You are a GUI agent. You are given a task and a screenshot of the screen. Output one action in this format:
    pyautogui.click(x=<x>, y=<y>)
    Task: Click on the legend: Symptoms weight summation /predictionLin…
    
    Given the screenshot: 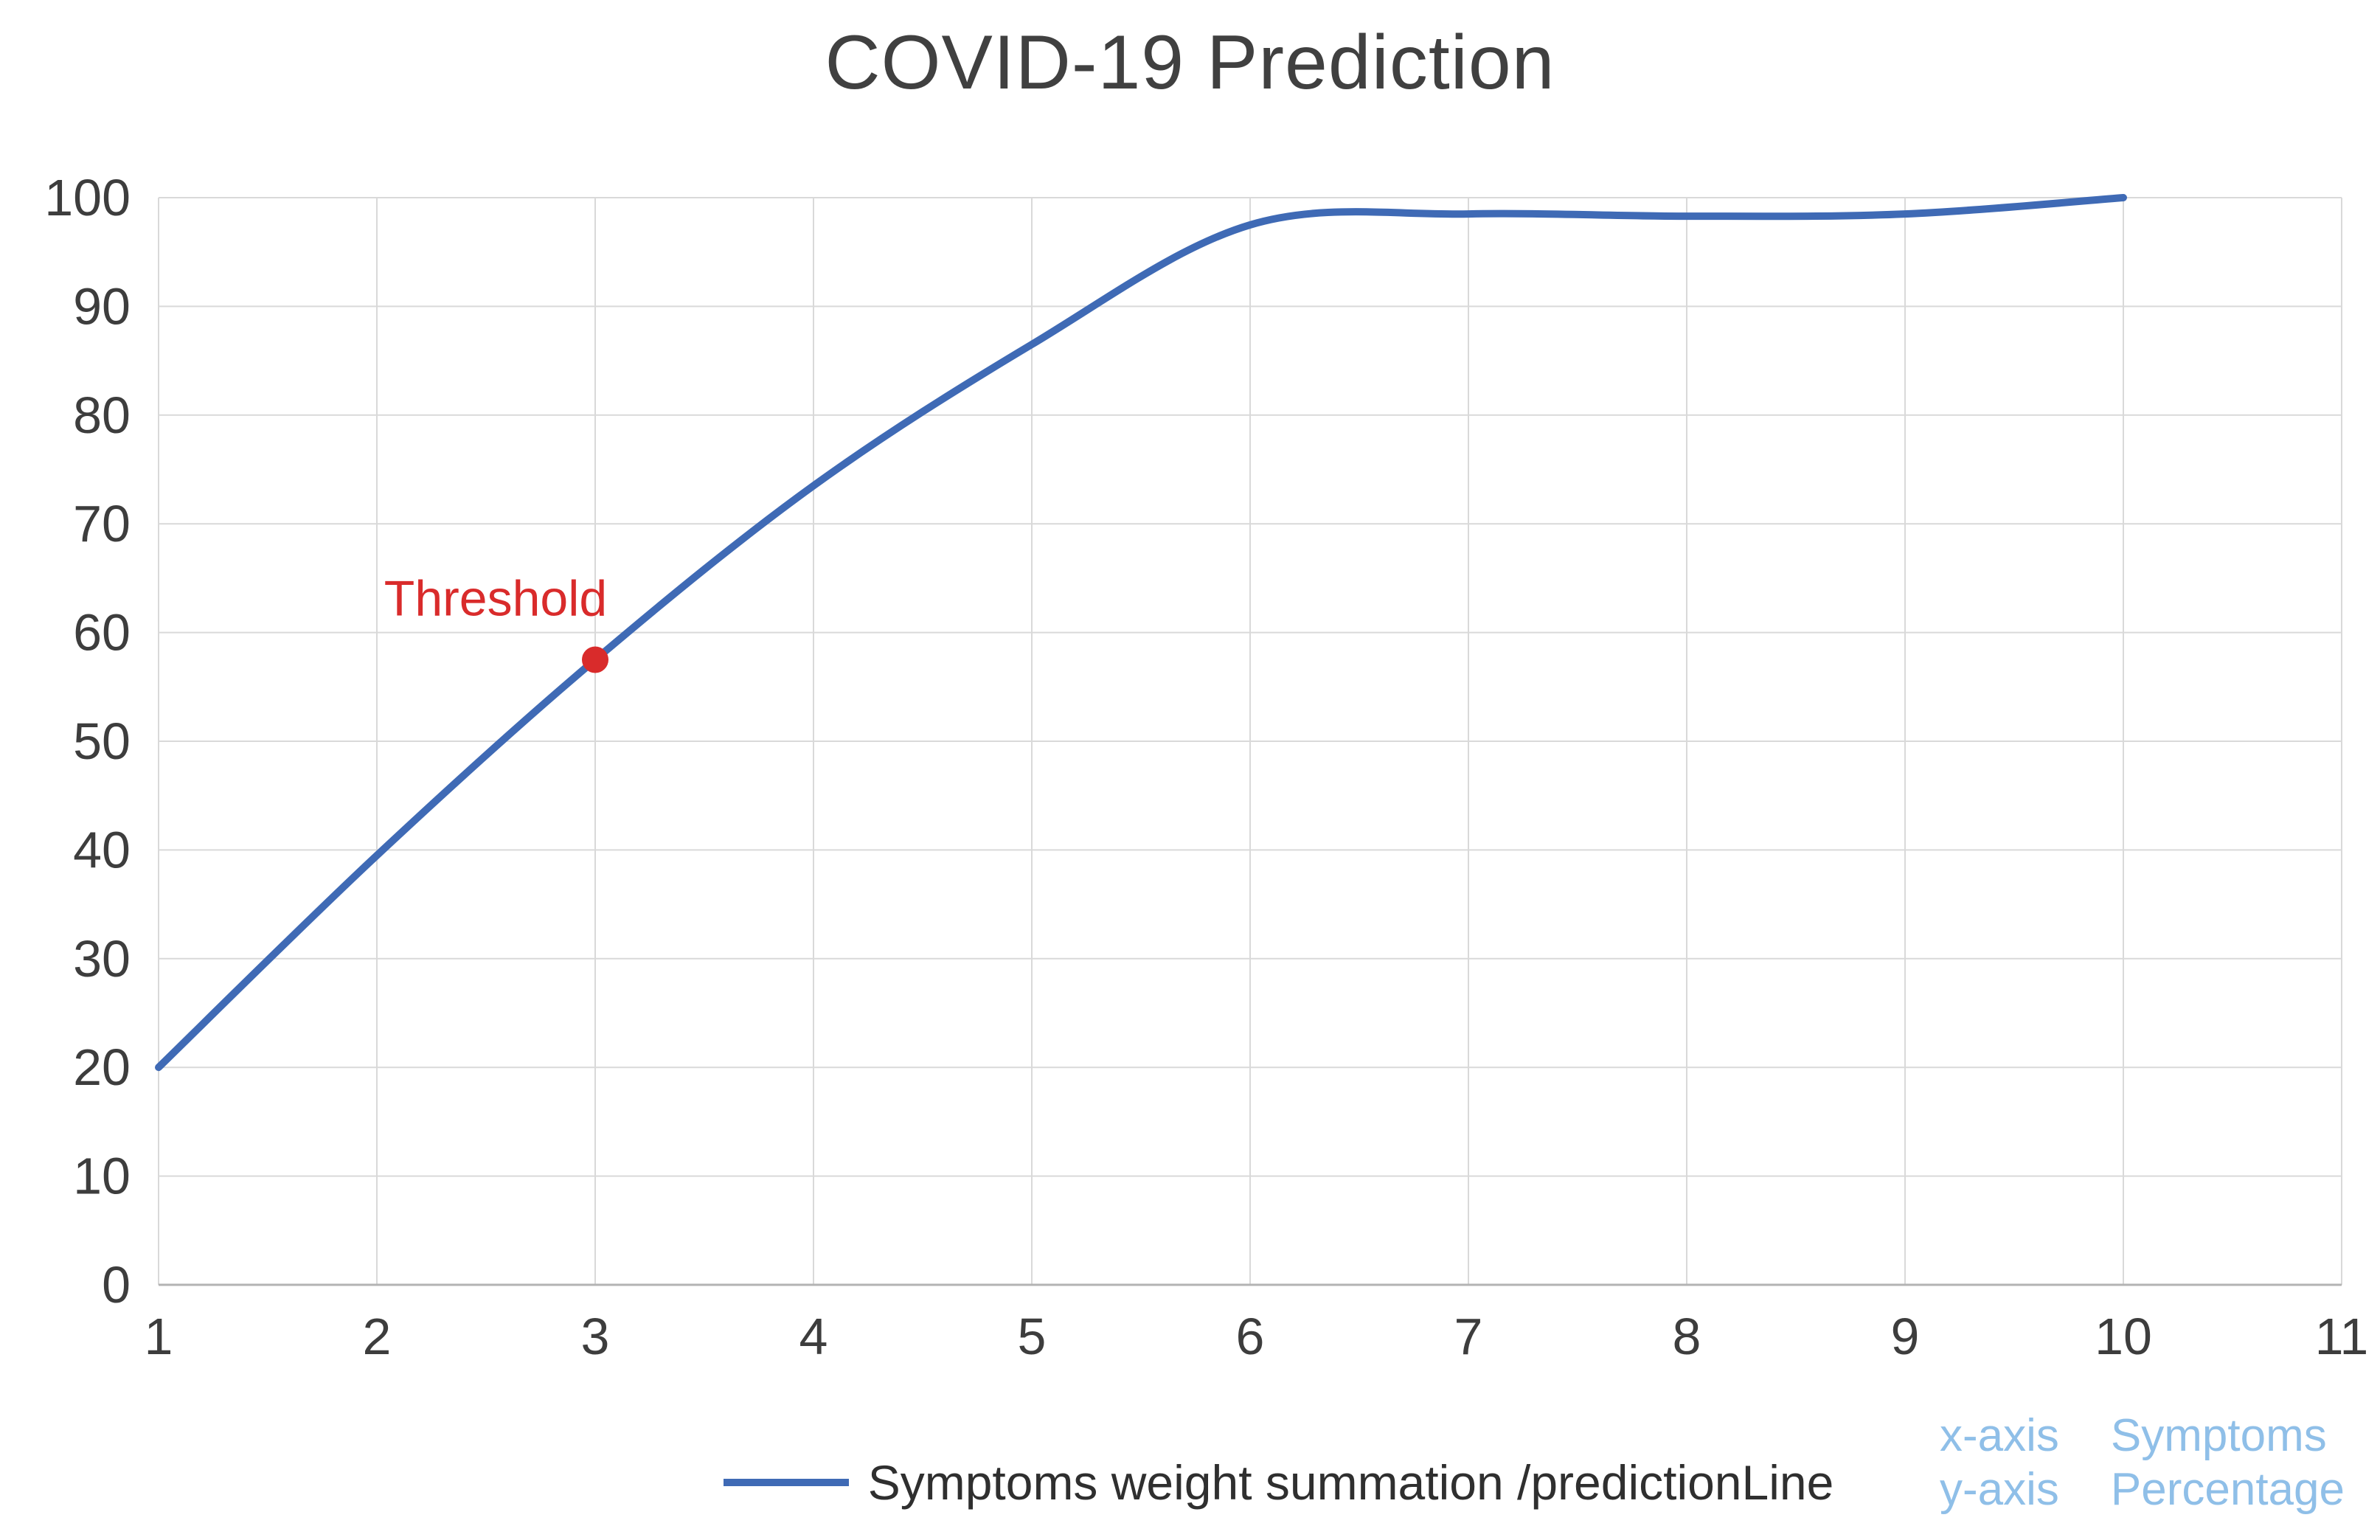 What is the action you would take?
    pyautogui.click(x=1234, y=1482)
    